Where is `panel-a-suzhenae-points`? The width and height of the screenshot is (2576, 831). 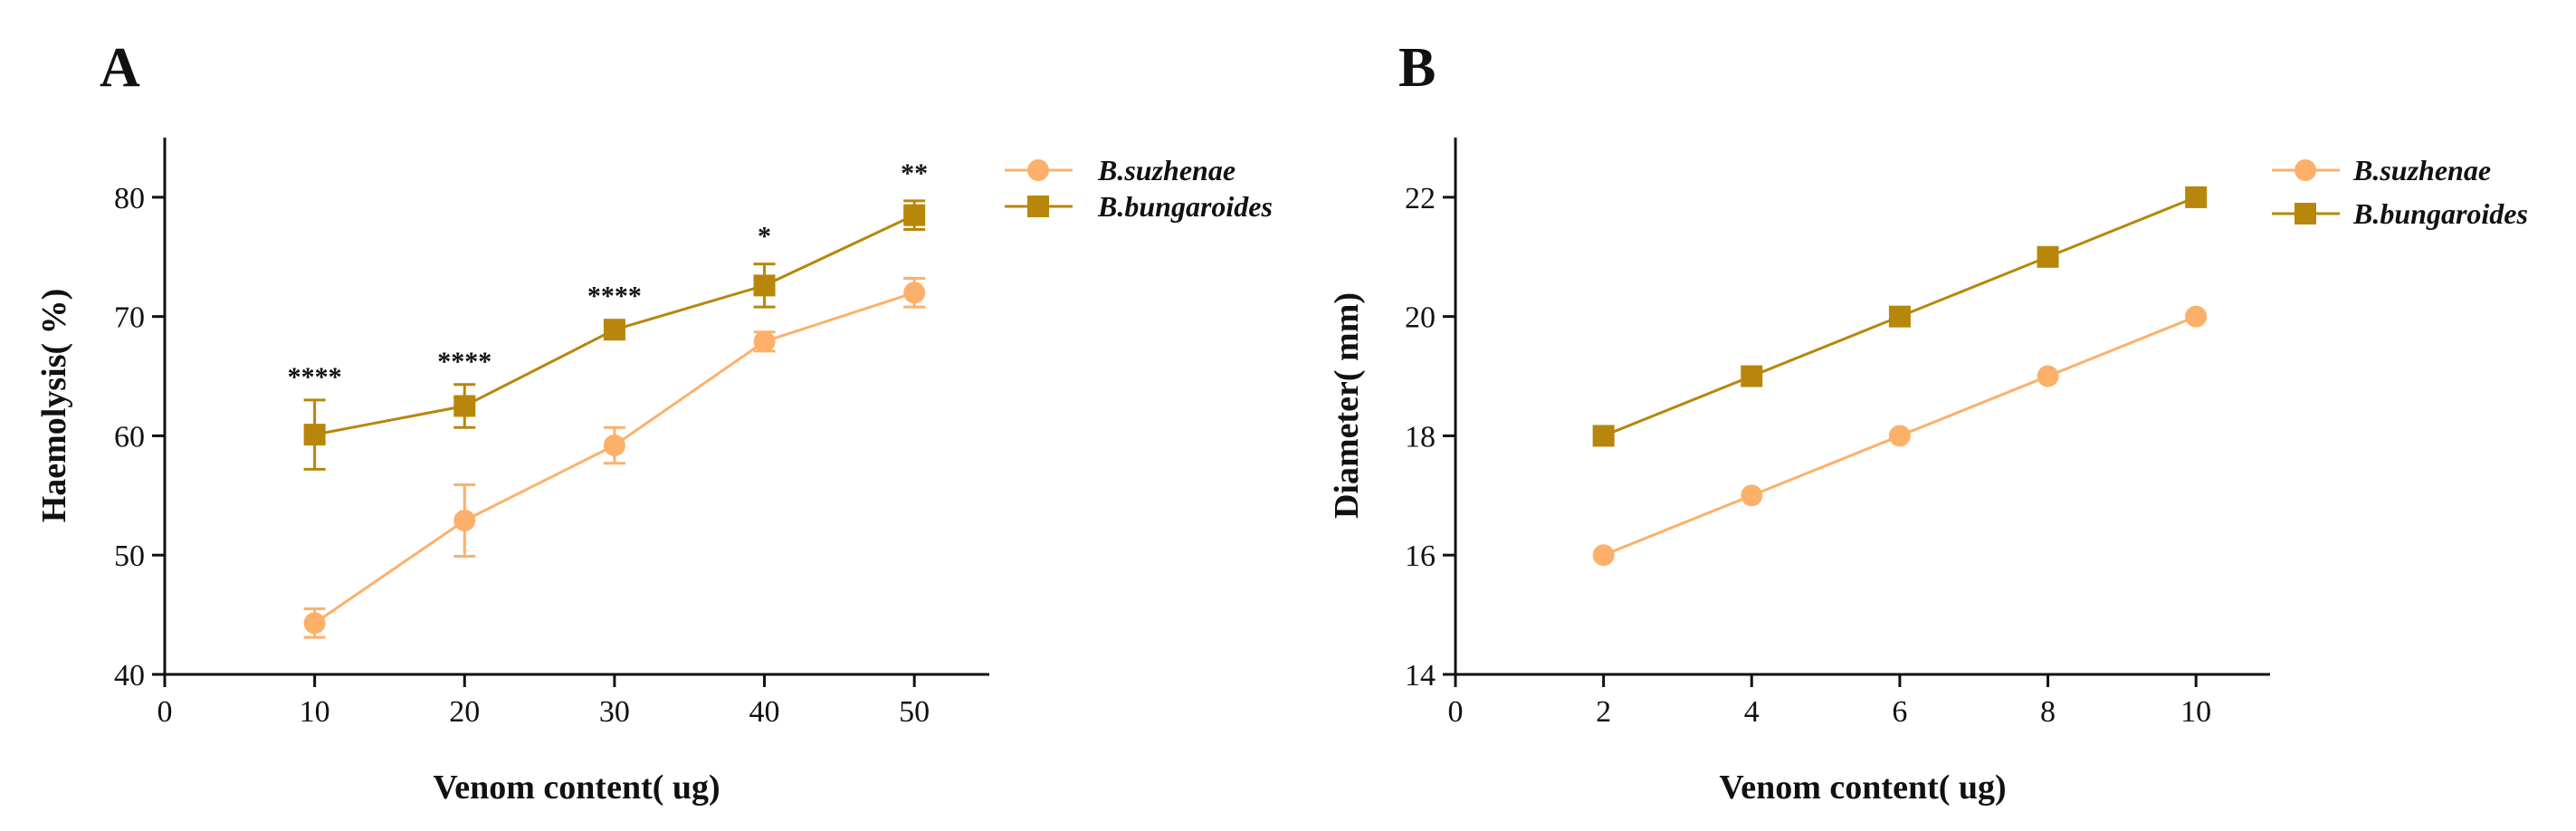
panel-a-suzhenae-points is located at coordinates (614, 458).